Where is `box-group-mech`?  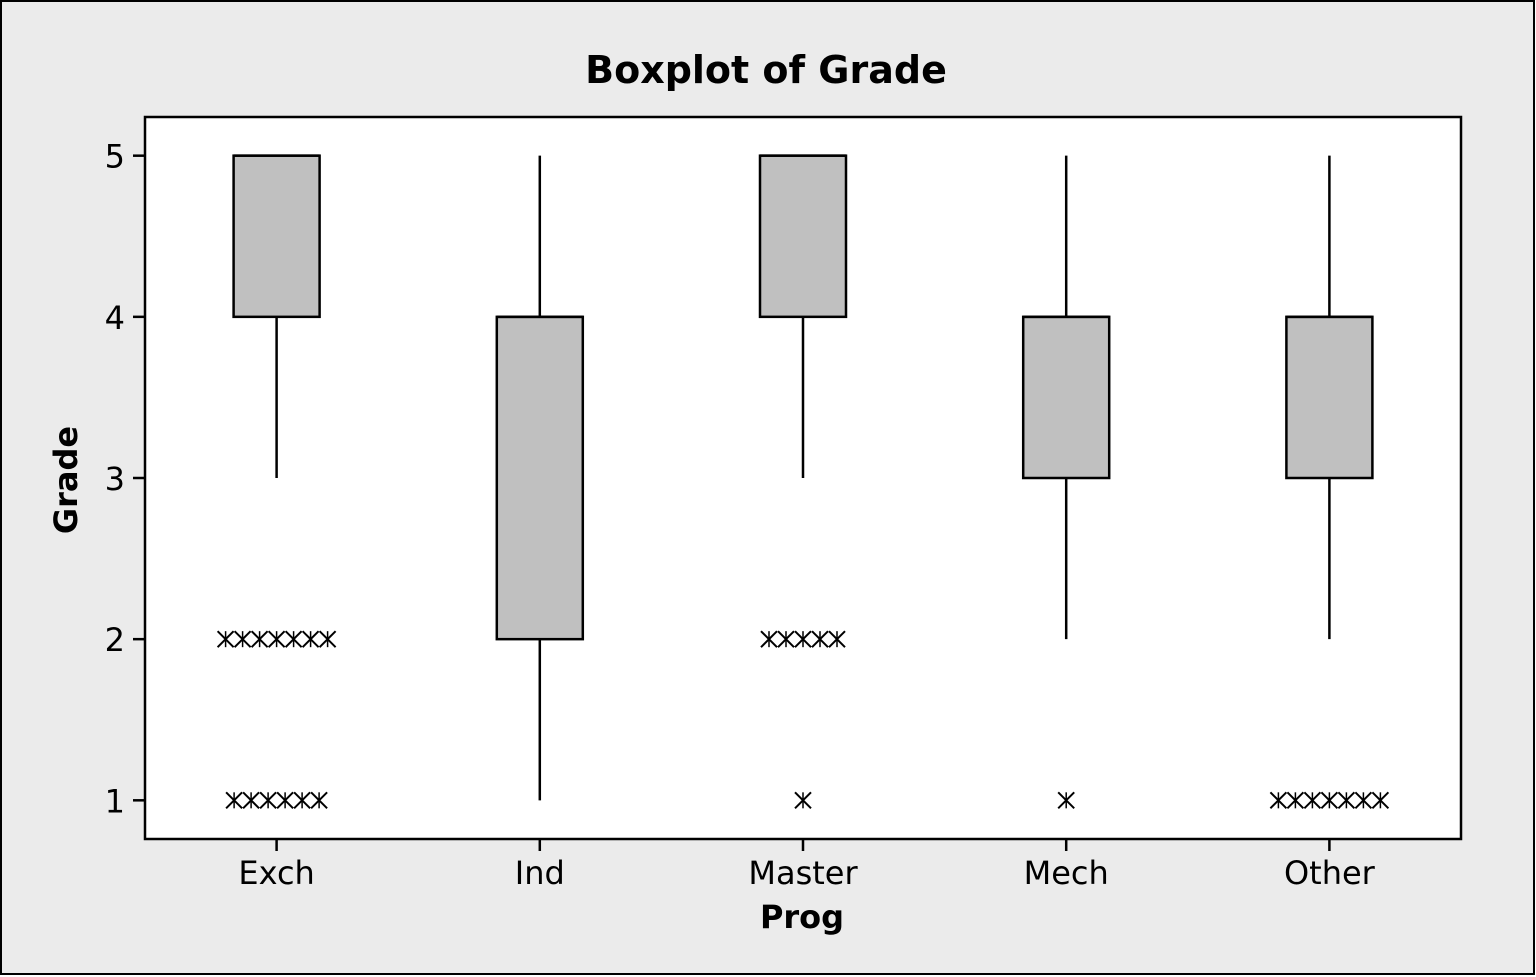 box-group-mech is located at coordinates (1066, 482).